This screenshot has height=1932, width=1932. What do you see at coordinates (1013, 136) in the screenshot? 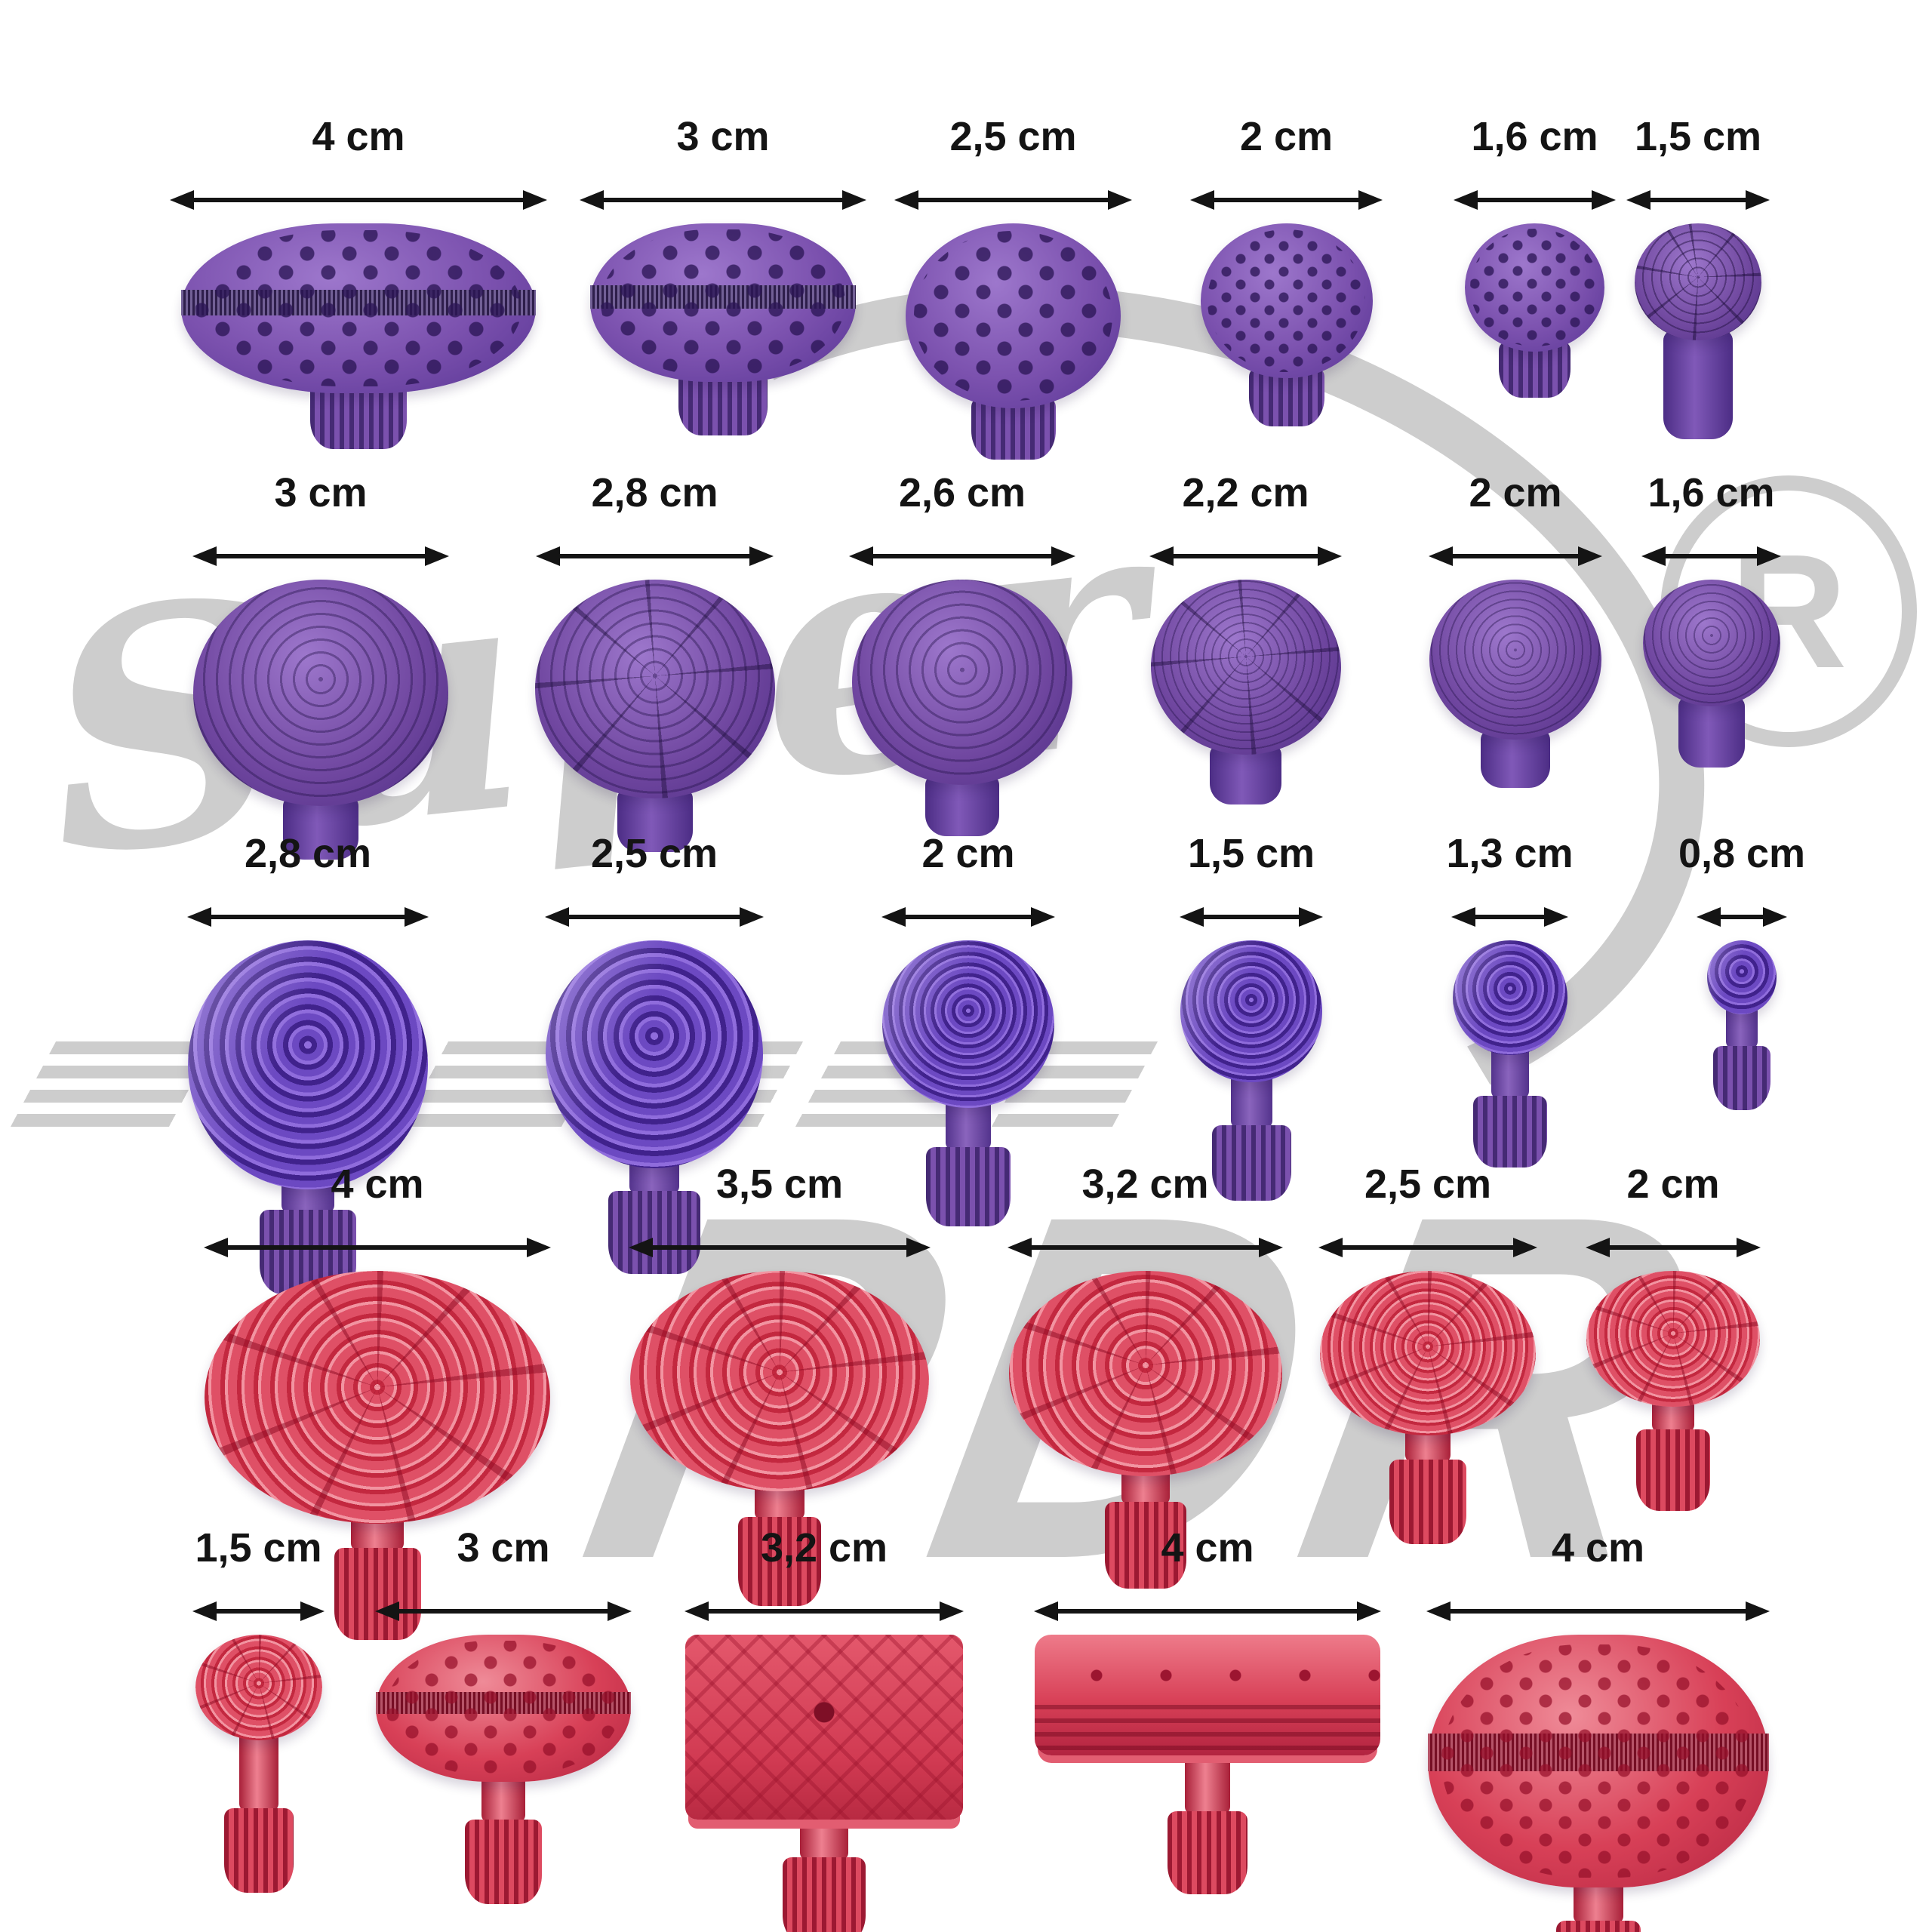
I see `size-label: 2,5 cm` at bounding box center [1013, 136].